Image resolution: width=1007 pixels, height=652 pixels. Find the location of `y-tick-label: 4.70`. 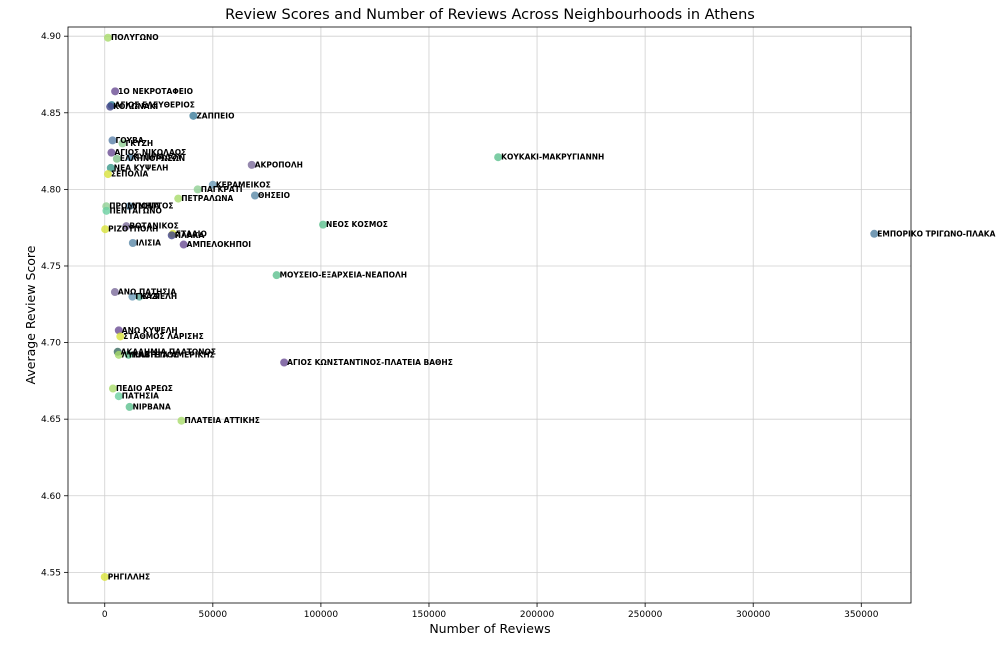

y-tick-label: 4.70 is located at coordinates (51, 344).